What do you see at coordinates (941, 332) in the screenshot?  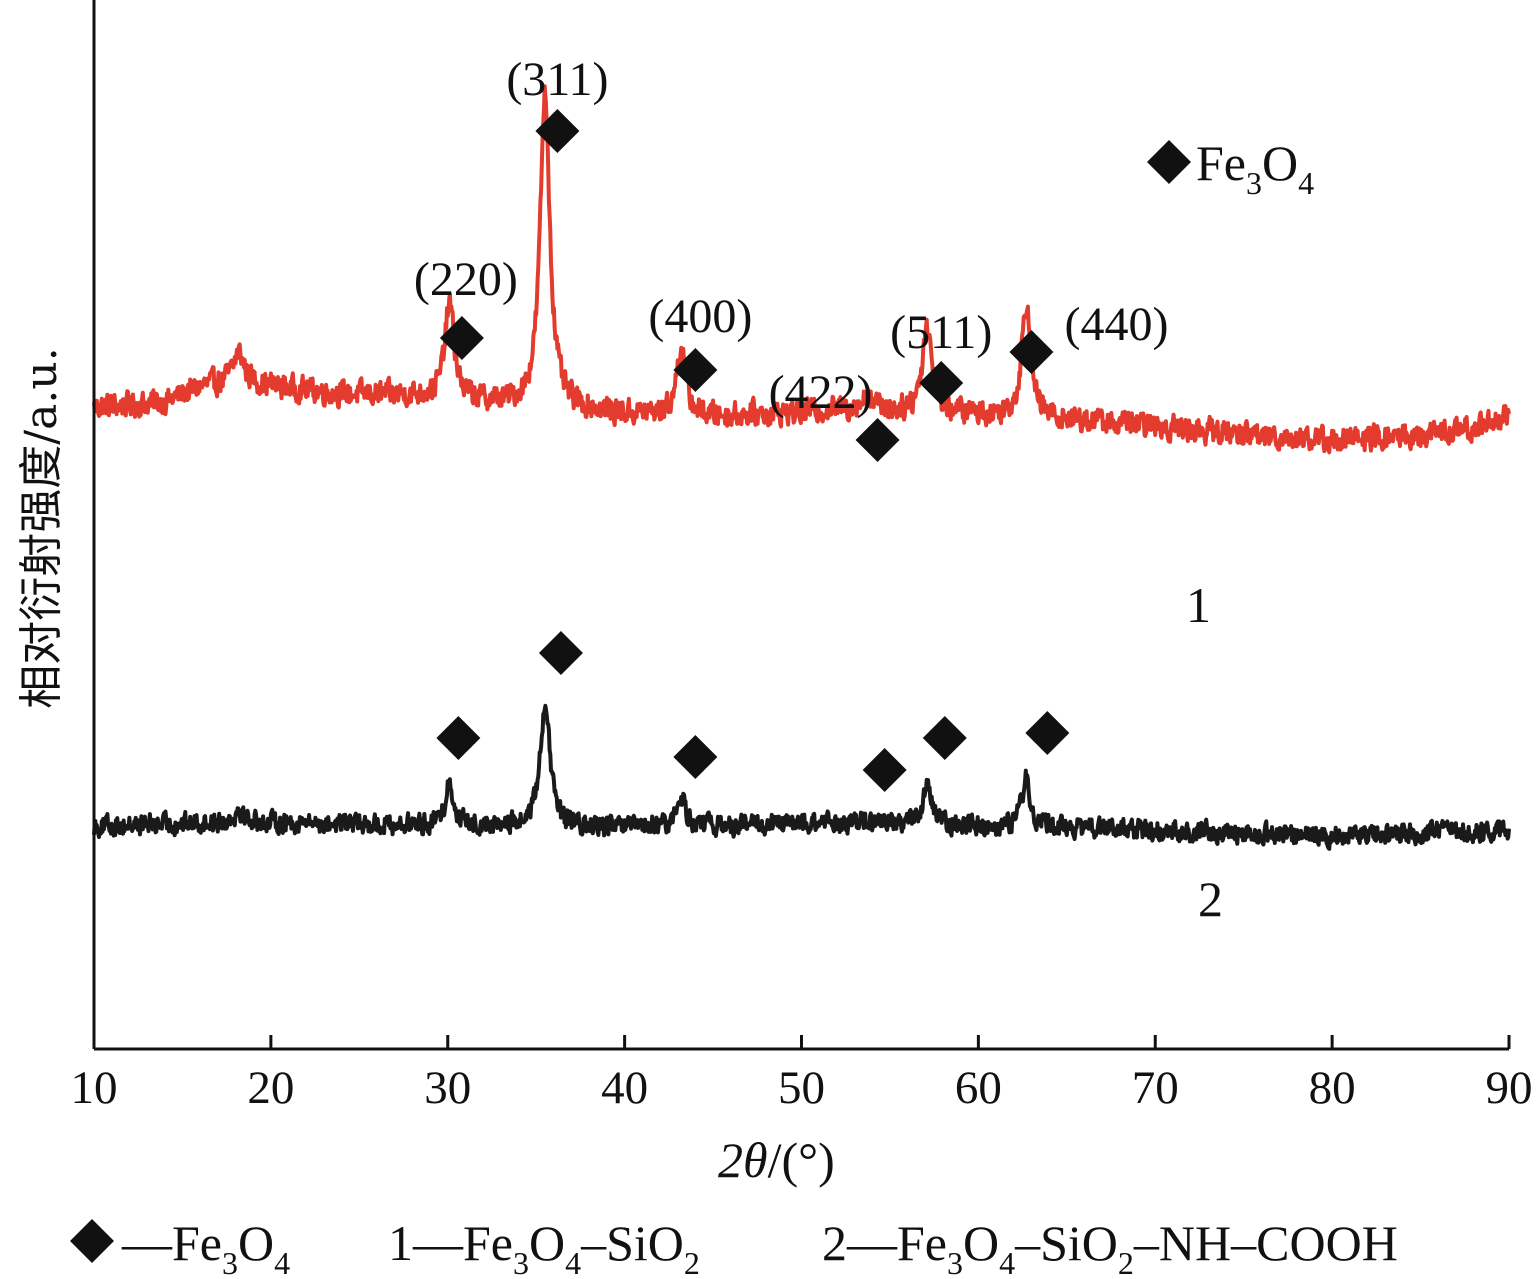 I see `hkl-label-4: (511)` at bounding box center [941, 332].